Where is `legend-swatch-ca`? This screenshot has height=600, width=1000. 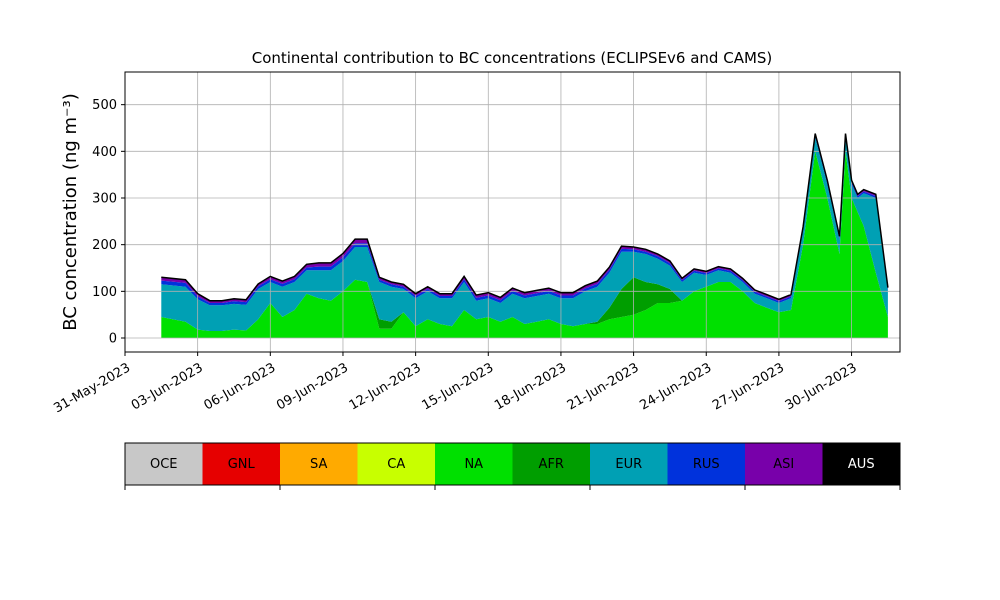 legend-swatch-ca is located at coordinates (396, 464).